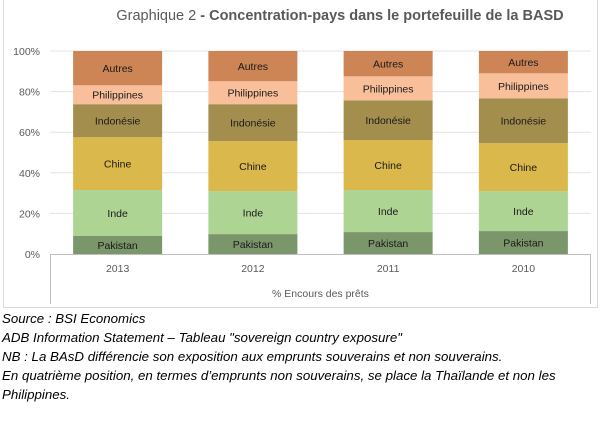 The image size is (605, 422). What do you see at coordinates (253, 269) in the screenshot?
I see `x-tick-label: 2012` at bounding box center [253, 269].